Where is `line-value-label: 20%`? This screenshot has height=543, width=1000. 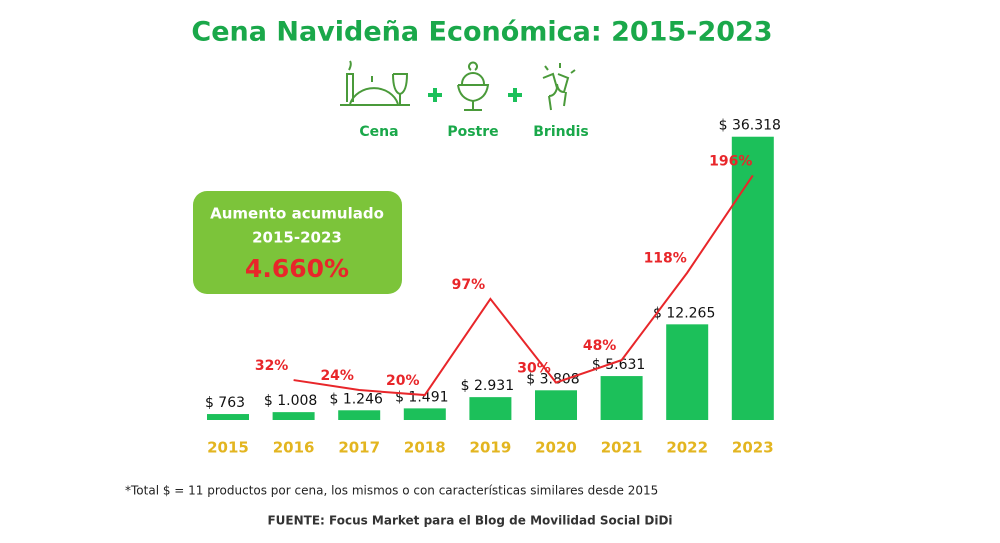
line-value-label: 20% is located at coordinates (403, 381).